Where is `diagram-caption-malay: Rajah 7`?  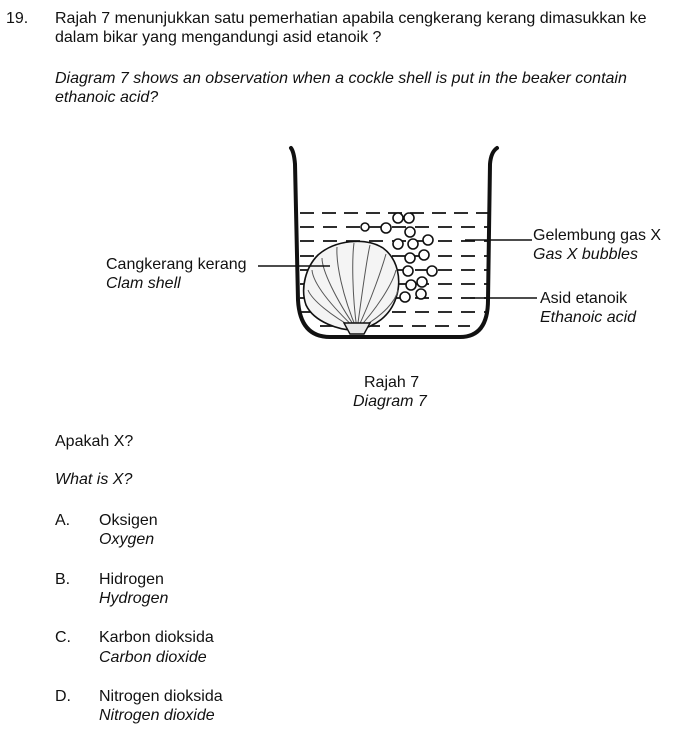
diagram-caption-malay: Rajah 7 is located at coordinates (392, 382).